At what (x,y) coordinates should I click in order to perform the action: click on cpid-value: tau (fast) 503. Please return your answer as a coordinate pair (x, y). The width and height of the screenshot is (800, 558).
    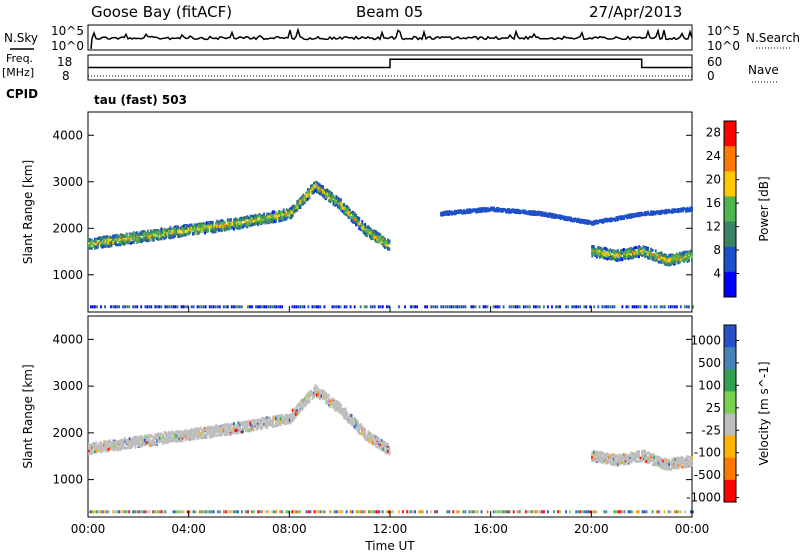
    Looking at the image, I should click on (140, 100).